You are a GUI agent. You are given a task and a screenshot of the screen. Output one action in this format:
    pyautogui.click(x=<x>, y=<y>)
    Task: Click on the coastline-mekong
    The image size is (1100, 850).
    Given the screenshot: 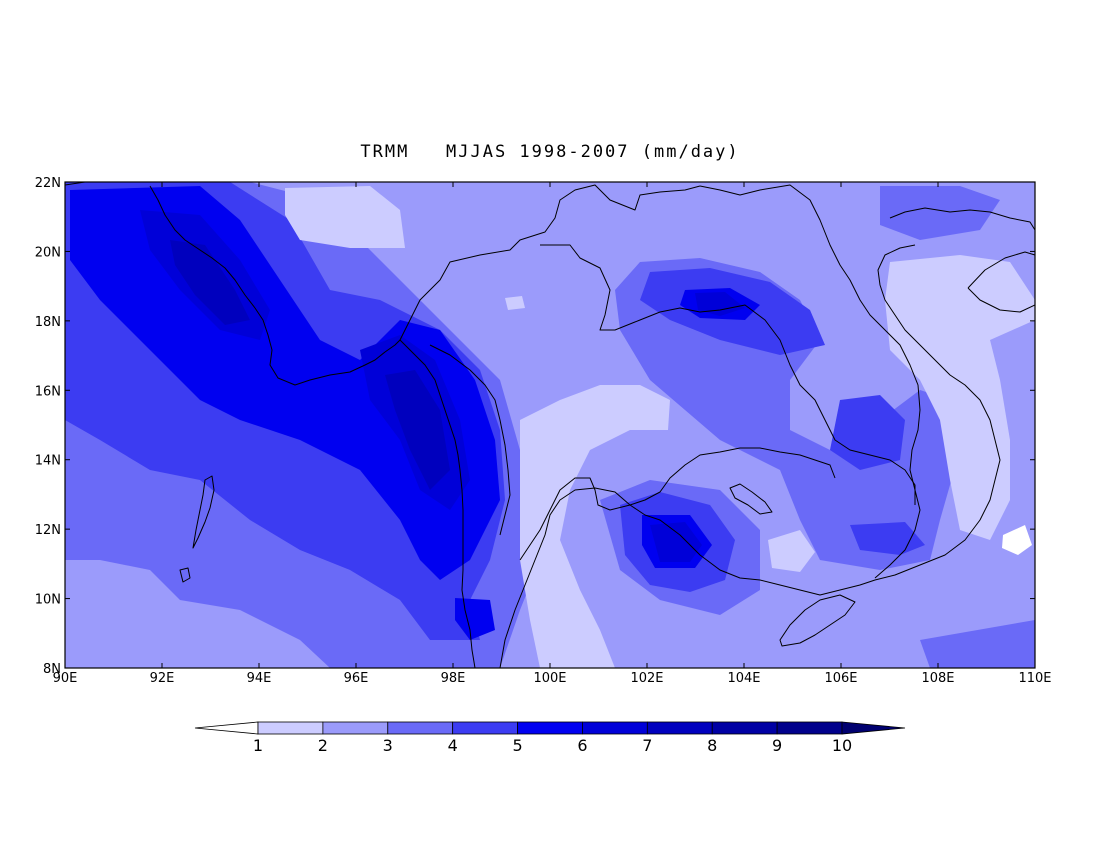 What is the action you would take?
    pyautogui.click(x=817, y=620)
    